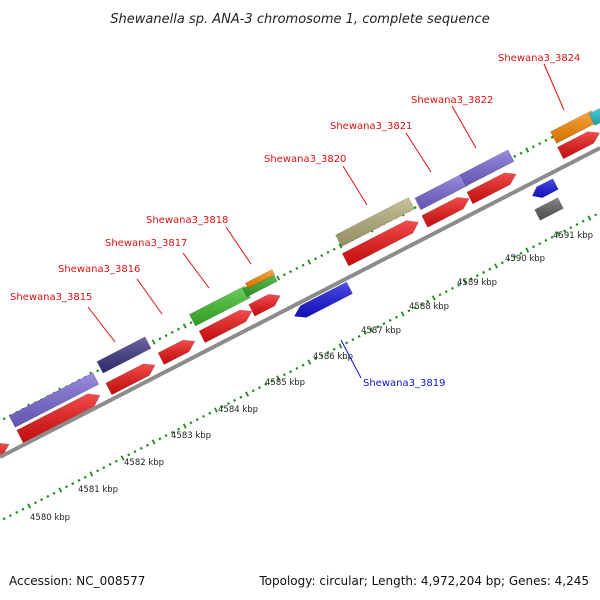 This screenshot has height=600, width=600. What do you see at coordinates (187, 220) in the screenshot?
I see `gene-label-3818: Shewana3_3818` at bounding box center [187, 220].